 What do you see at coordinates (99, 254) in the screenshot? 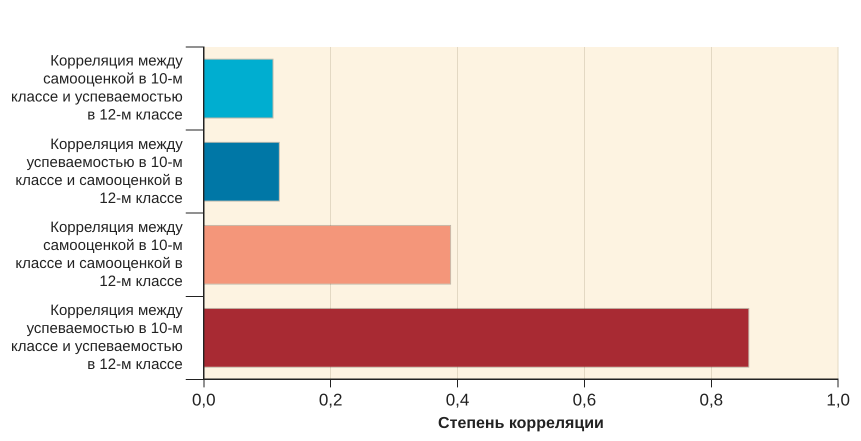
I see `y-tick-label: Корреляция между самооценкой в 10-м классе и самооценкой в 12-м классе` at bounding box center [99, 254].